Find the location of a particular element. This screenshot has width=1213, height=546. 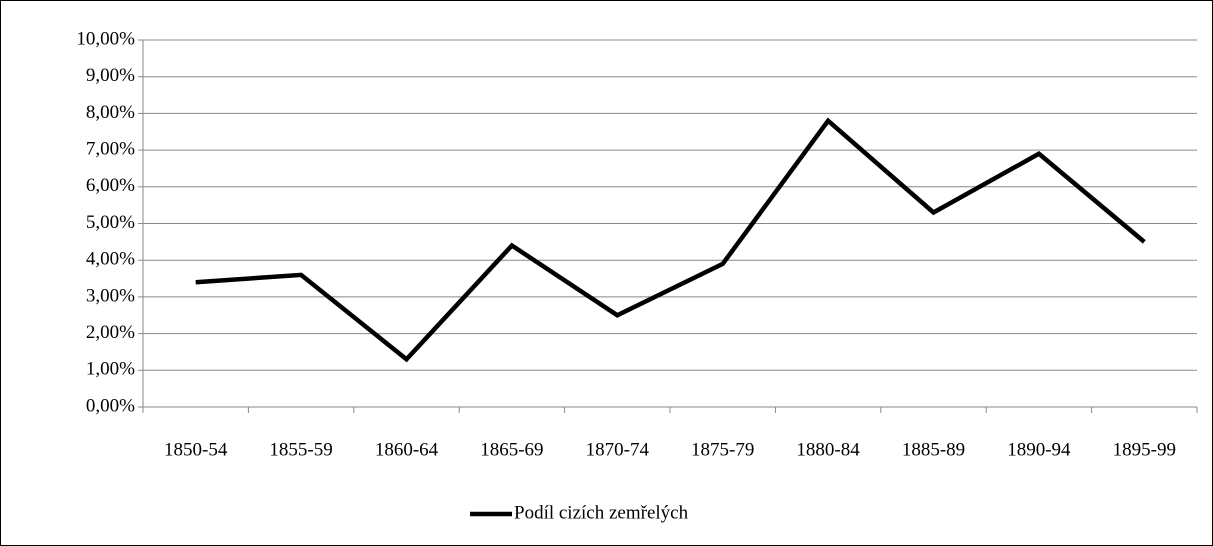

y-tick-label: 10,00% is located at coordinates (105, 38).